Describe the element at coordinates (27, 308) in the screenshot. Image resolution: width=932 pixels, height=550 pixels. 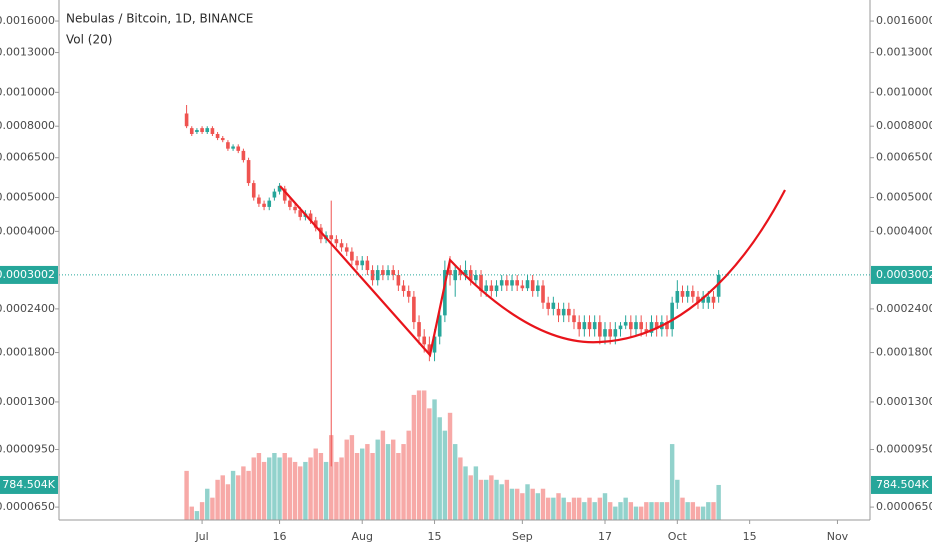
I see `y-tick-label: 0.0002400` at that location.